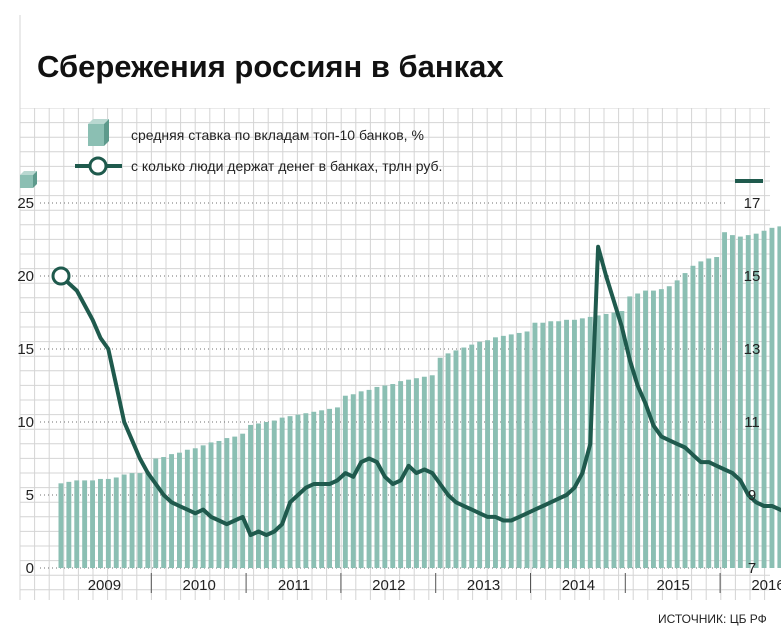 The image size is (781, 640). What do you see at coordinates (673, 585) in the screenshot?
I see `year-label: 2015` at bounding box center [673, 585].